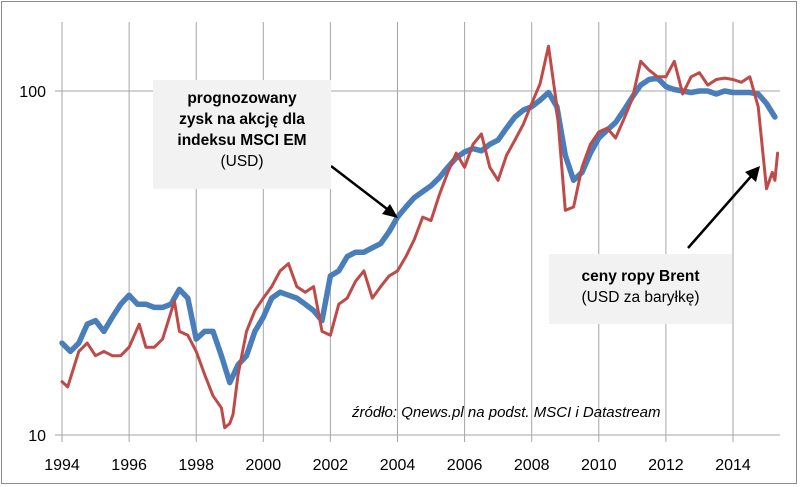 This screenshot has height=487, width=800. I want to click on annotation-brent-unit: (USD za baryłkę), so click(640, 297).